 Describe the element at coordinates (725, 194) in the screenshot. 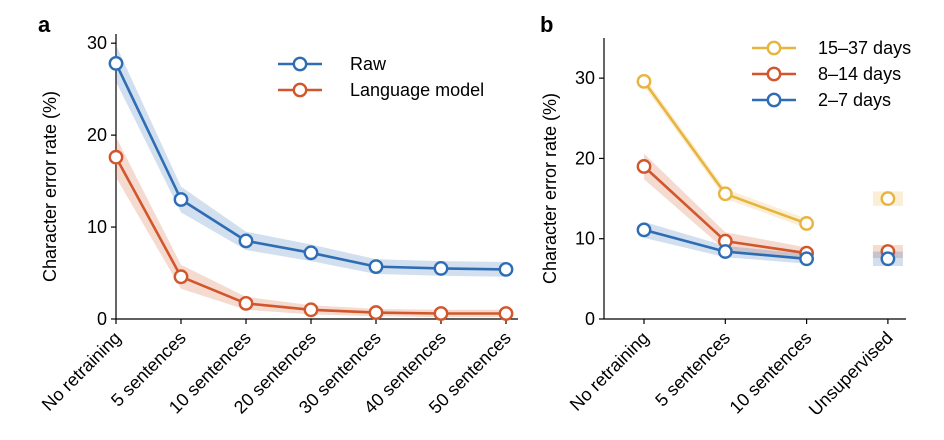

I see `panel-b-series-15-37-days-point-5-sentences` at that location.